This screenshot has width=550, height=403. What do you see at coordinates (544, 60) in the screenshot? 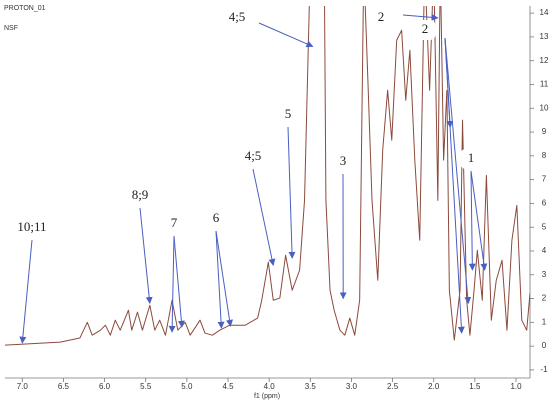
I see `y-tick-label: 12` at bounding box center [544, 60].